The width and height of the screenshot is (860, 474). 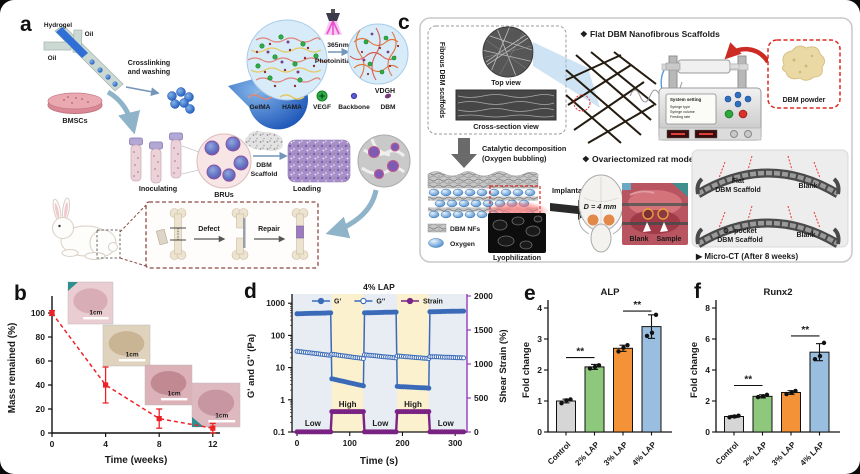 I want to click on top-view-label: Top view, so click(x=506, y=83).